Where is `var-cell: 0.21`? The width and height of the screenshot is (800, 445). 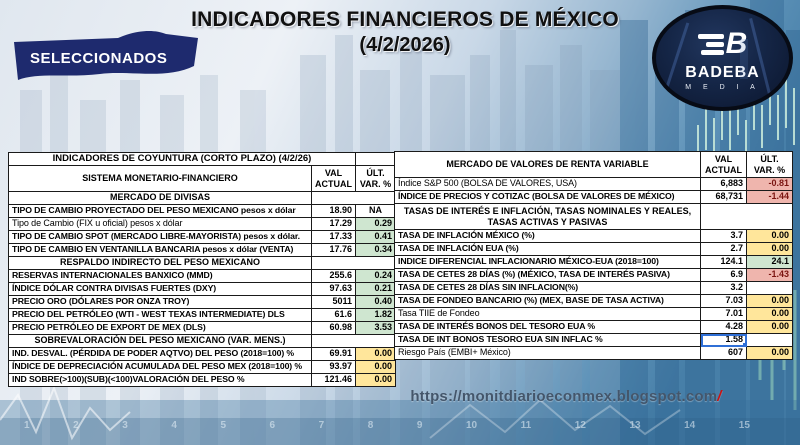
var-cell: 0.21 is located at coordinates (375, 289).